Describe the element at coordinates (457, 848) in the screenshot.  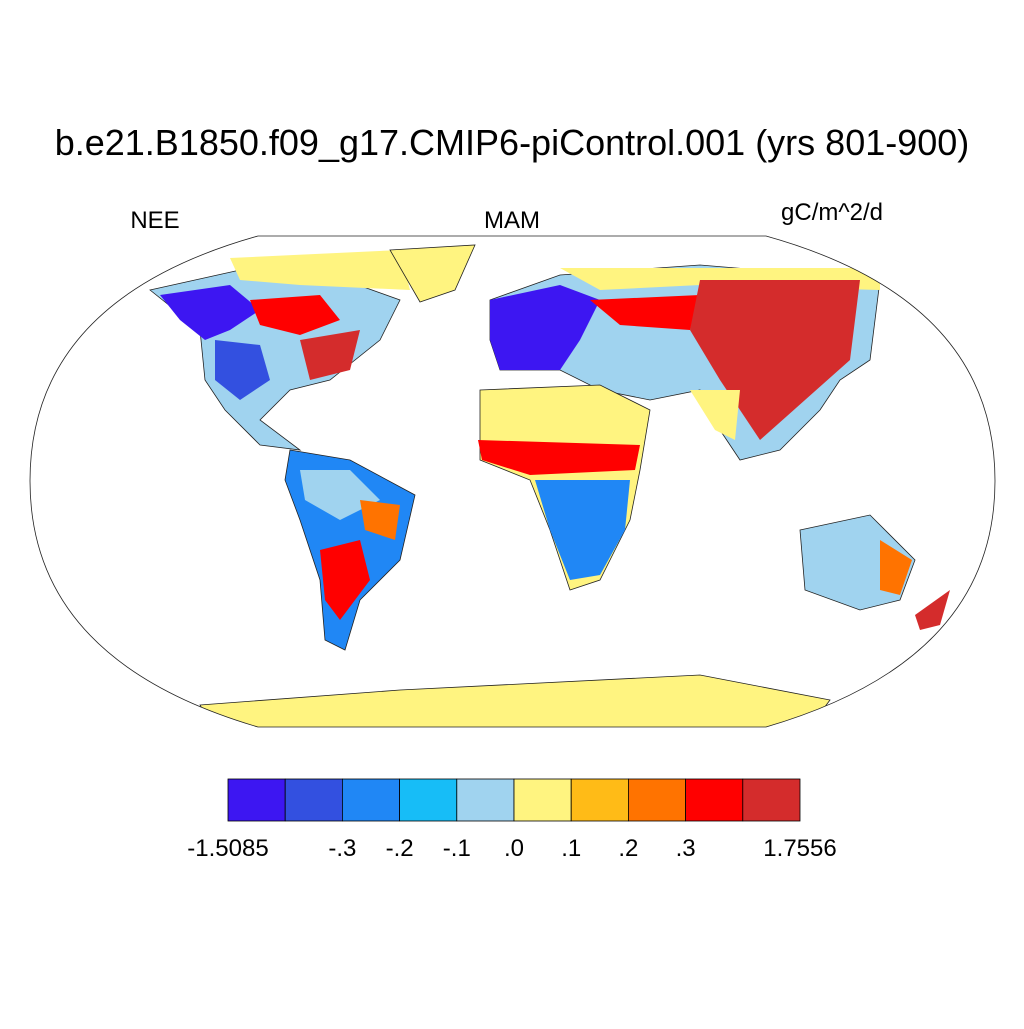
I see `colorbar-label: -.1` at that location.